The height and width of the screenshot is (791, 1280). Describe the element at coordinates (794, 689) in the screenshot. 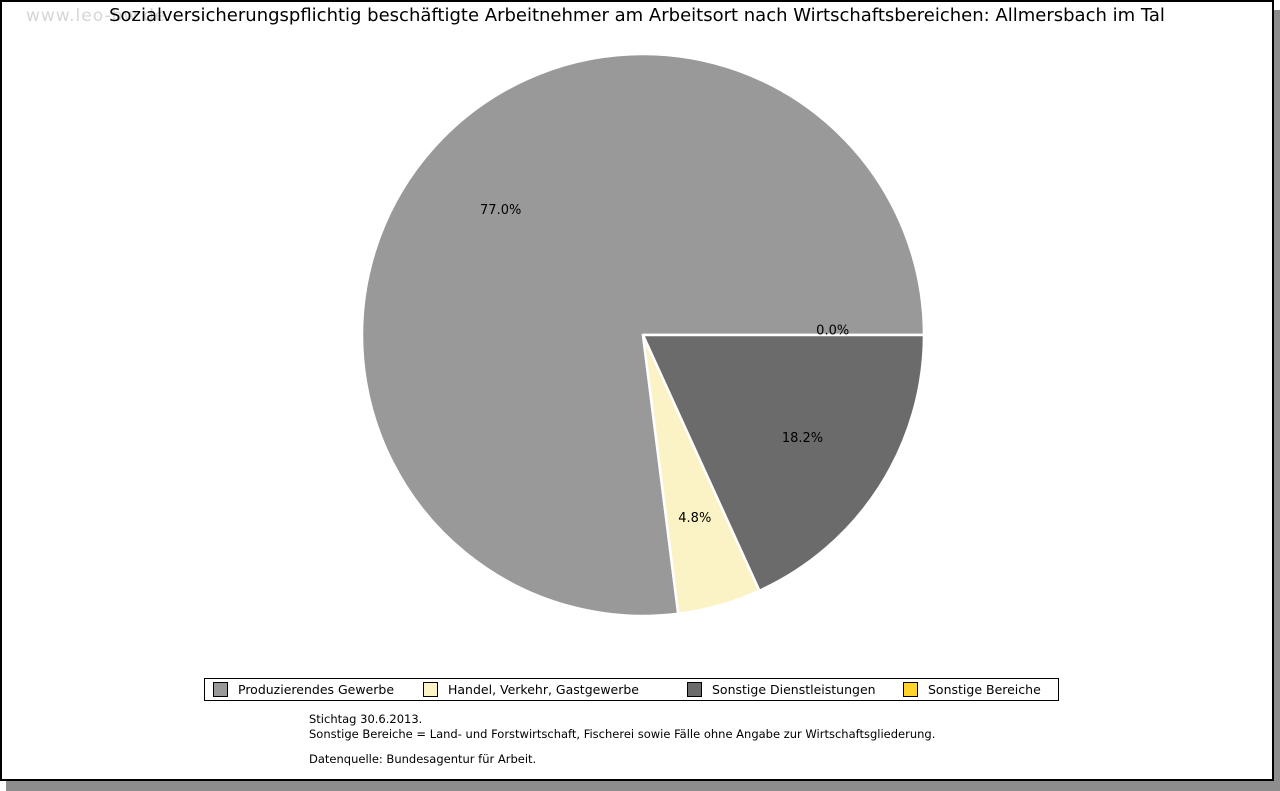

I see `legend-label-sonstige-dienstleistungen: Sonstige Dienstleistungen` at that location.